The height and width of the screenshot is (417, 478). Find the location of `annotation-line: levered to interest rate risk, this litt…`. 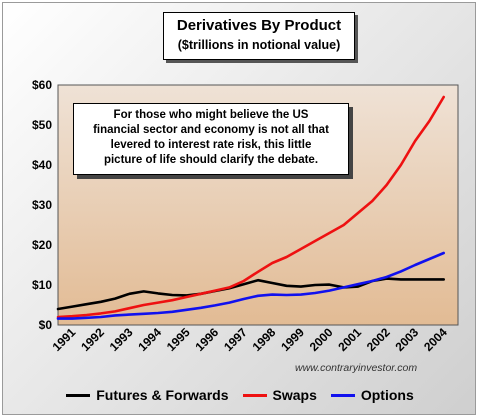

annotation-line: levered to interest rate risk, this litt… is located at coordinates (211, 145).